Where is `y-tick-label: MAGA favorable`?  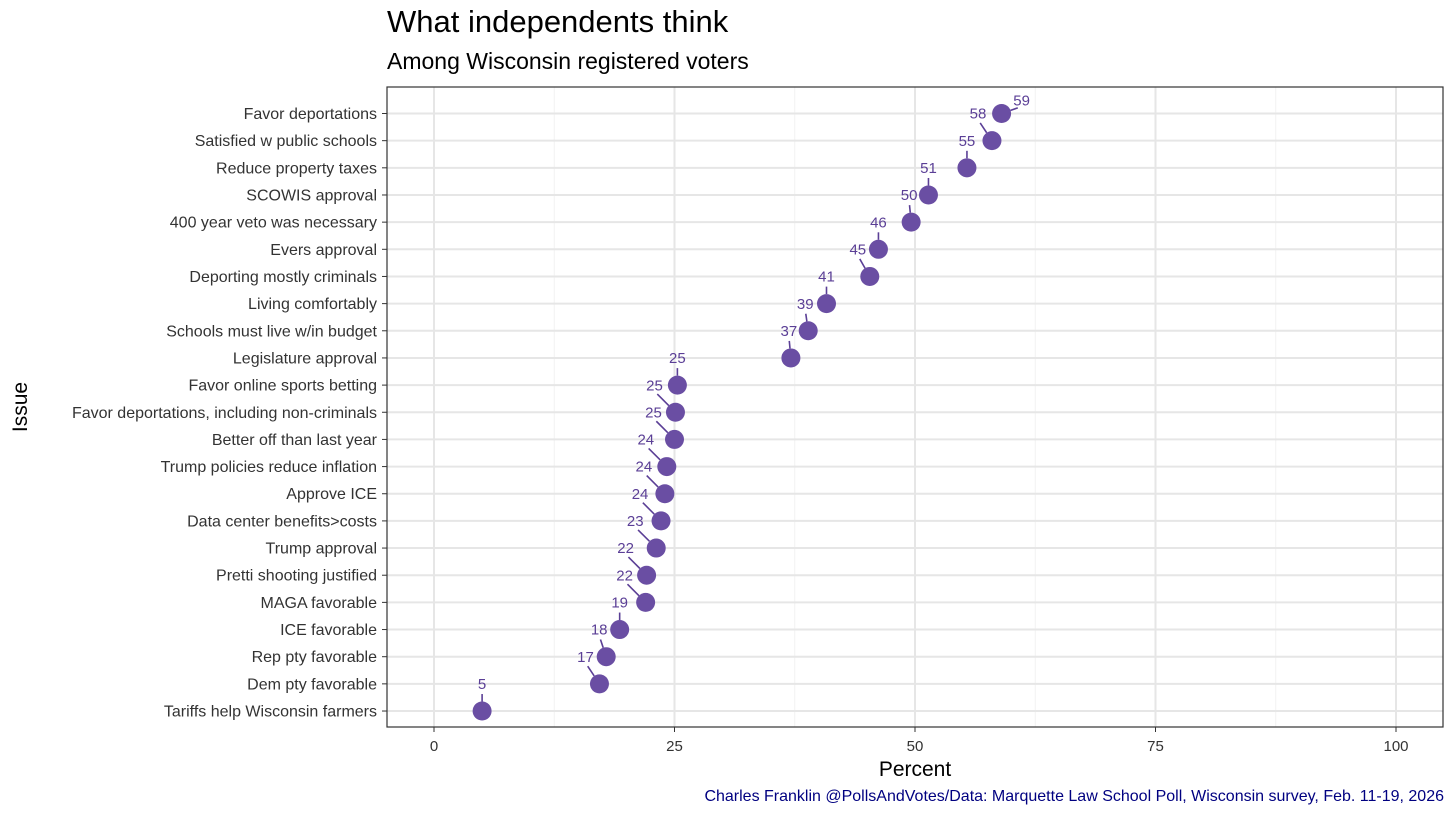
y-tick-label: MAGA favorable is located at coordinates (319, 603).